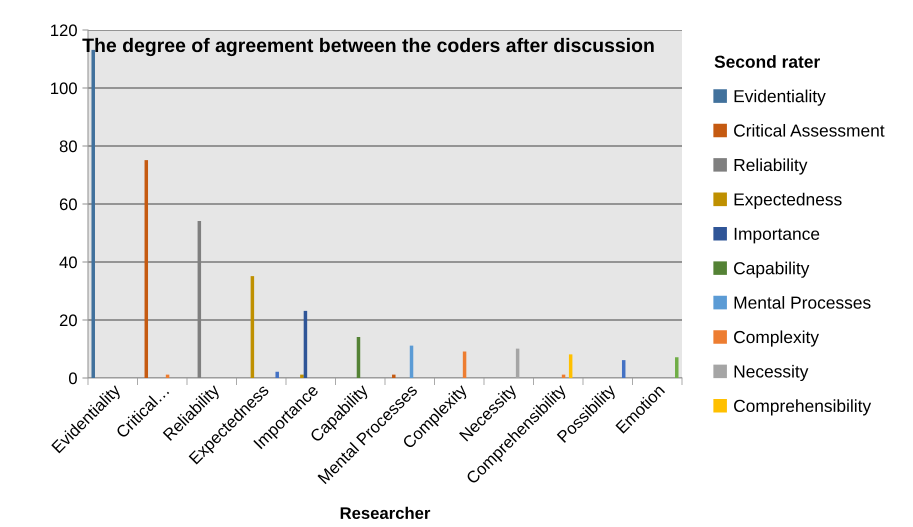  I want to click on y-tick-label: 100, so click(64, 88).